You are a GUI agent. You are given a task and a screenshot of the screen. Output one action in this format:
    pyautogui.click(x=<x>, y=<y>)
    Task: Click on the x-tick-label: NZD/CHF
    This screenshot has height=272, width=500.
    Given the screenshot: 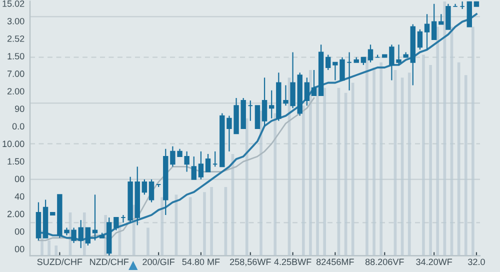 What is the action you would take?
    pyautogui.click(x=109, y=262)
    